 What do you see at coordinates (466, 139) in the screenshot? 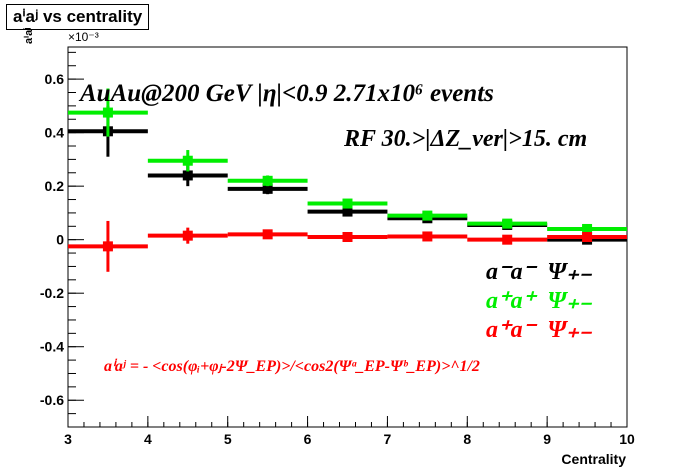
I see `annotation-cut: RF 30.>|ΔZ_ver|>15. cm` at bounding box center [466, 139].